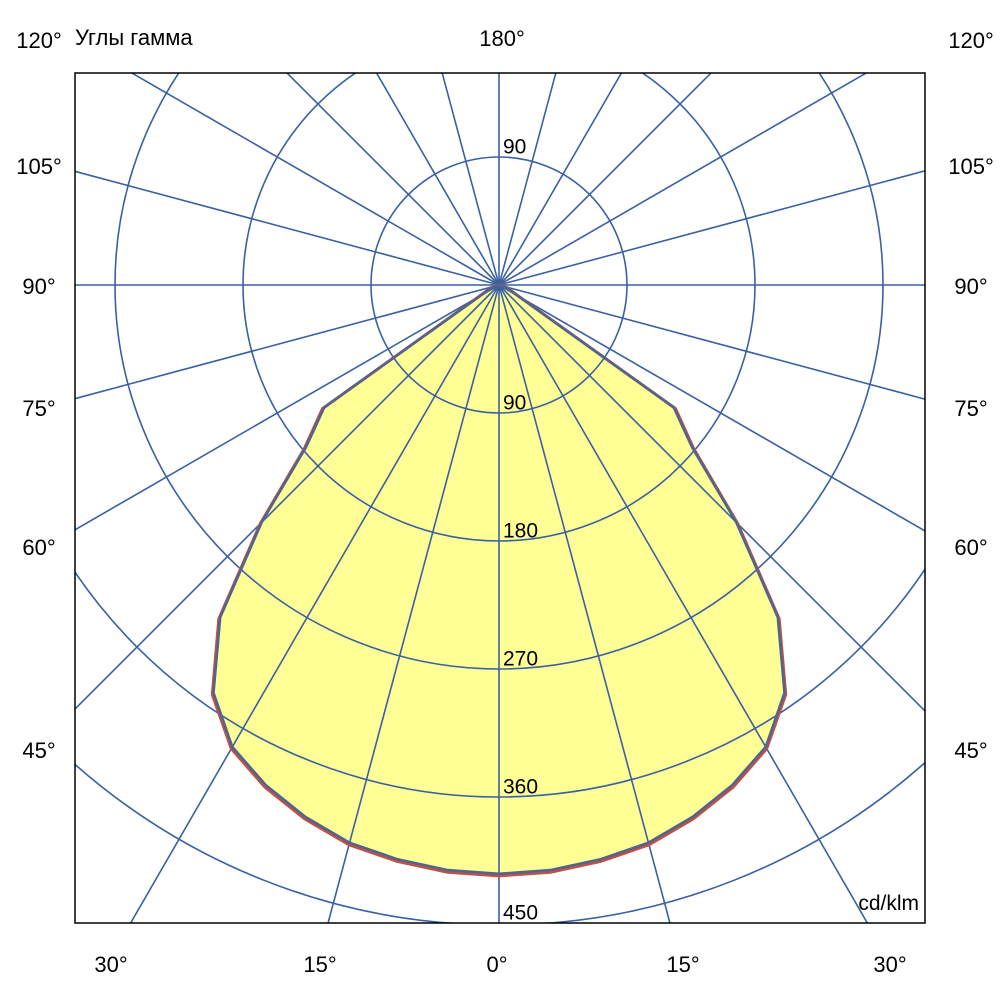 The image size is (1000, 1005). What do you see at coordinates (970, 547) in the screenshot?
I see `gamma-angle-label-right: 60°` at bounding box center [970, 547].